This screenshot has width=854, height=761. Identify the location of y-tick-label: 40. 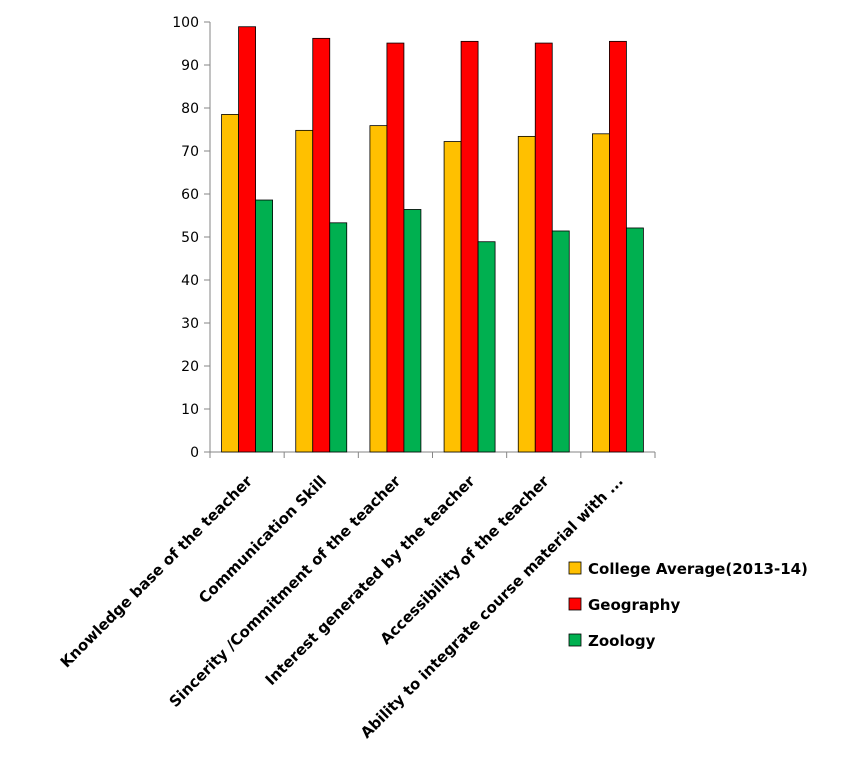
(190, 281).